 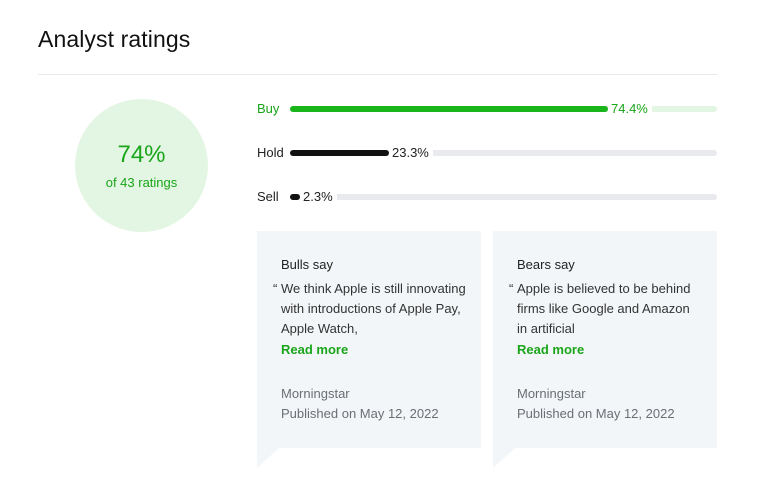 I want to click on rating-label-buy: Buy, so click(x=268, y=108).